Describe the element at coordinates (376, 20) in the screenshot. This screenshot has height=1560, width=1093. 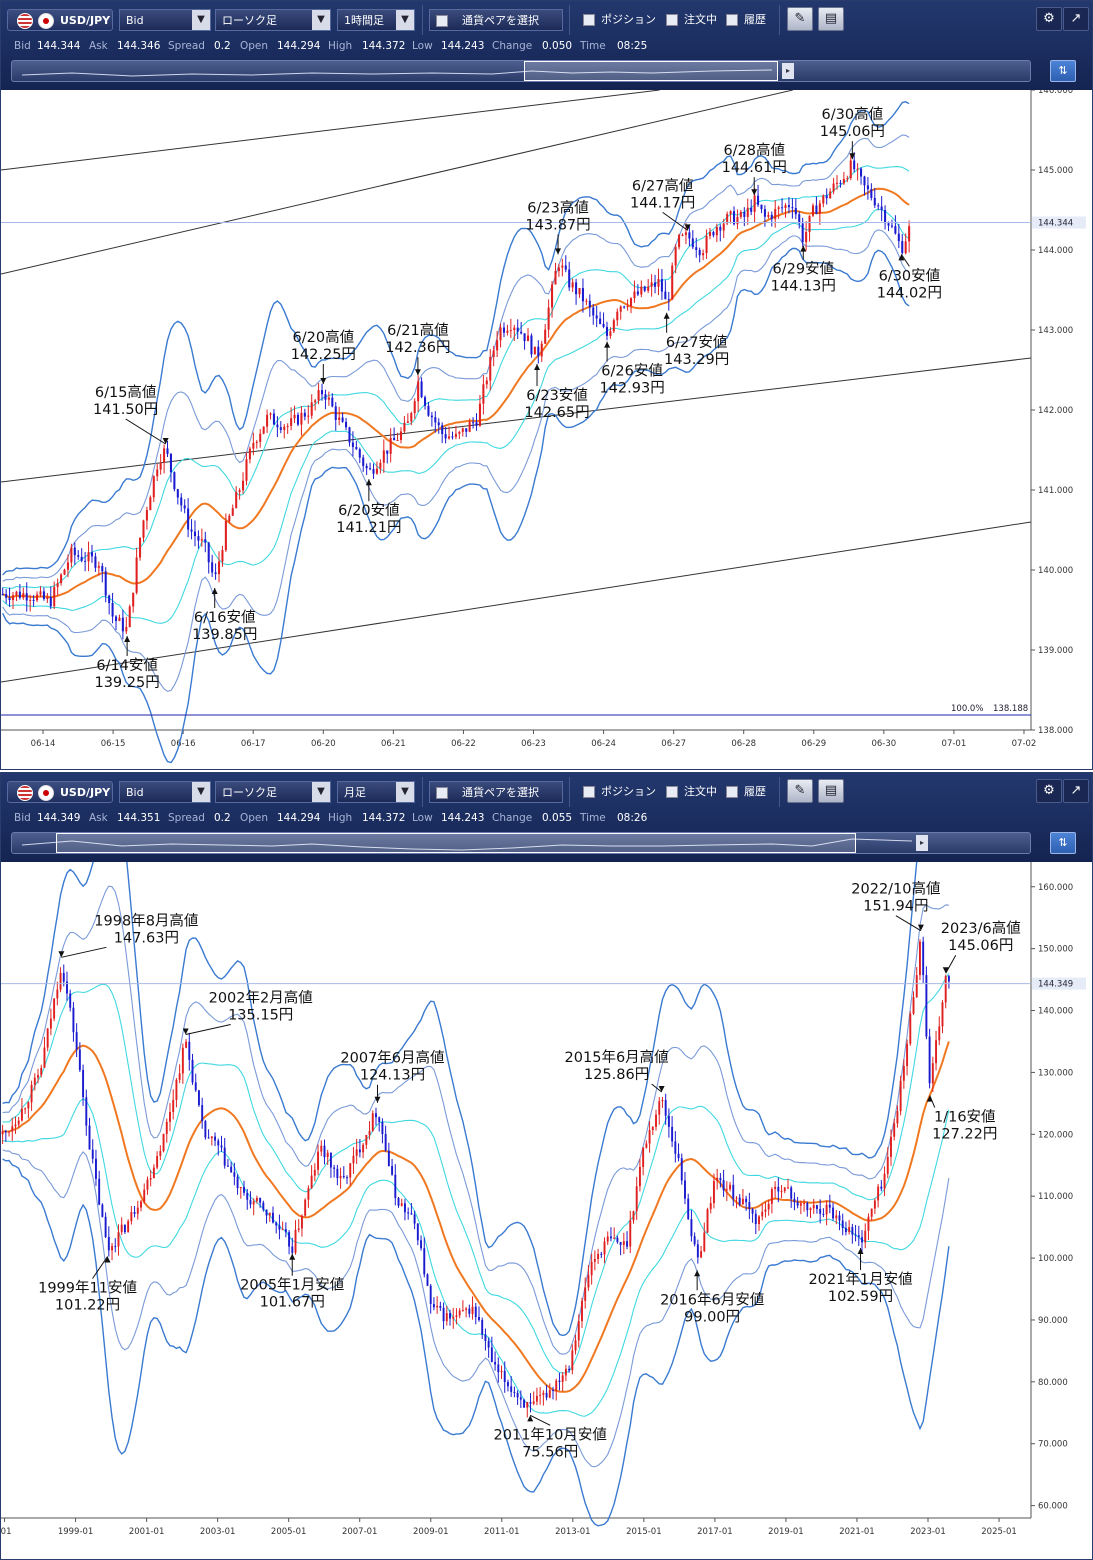
I see `timeframe-select: 1時間足 ▼` at that location.